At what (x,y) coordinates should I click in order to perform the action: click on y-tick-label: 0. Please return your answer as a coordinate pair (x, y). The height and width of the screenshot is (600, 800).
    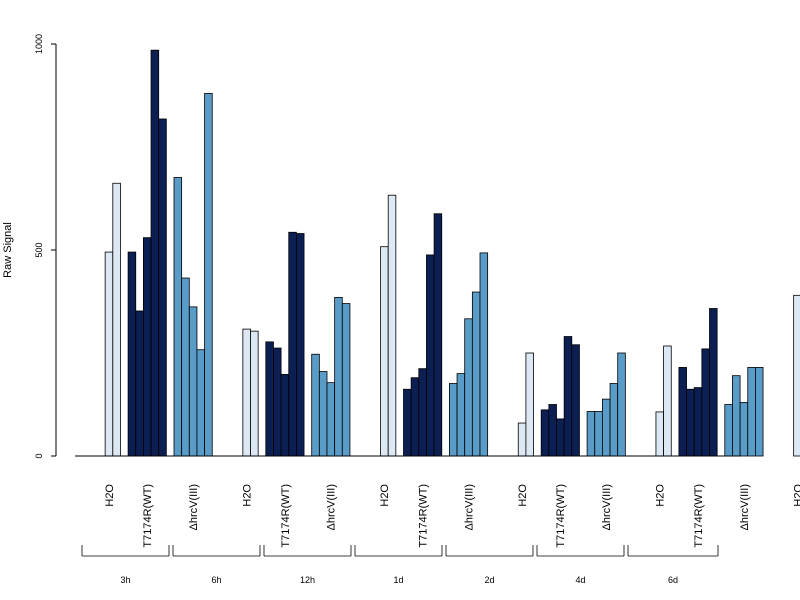
    Looking at the image, I should click on (39, 455).